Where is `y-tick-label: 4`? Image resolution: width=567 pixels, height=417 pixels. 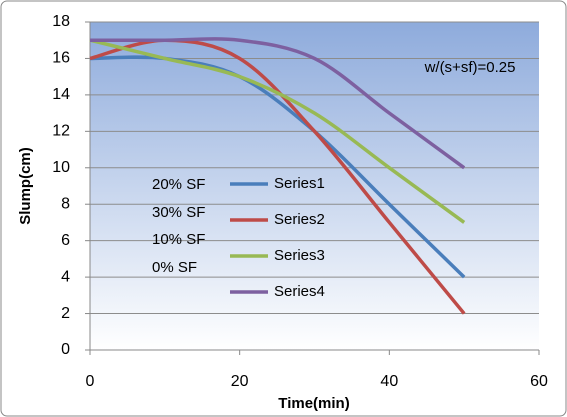 y-tick-label: 4 is located at coordinates (65, 276).